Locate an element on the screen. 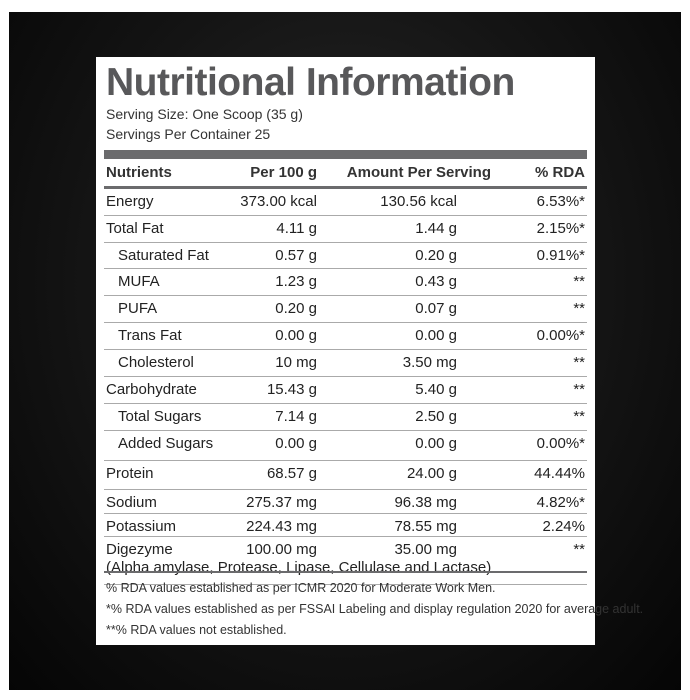  table-cell: 44.44% is located at coordinates (559, 473).